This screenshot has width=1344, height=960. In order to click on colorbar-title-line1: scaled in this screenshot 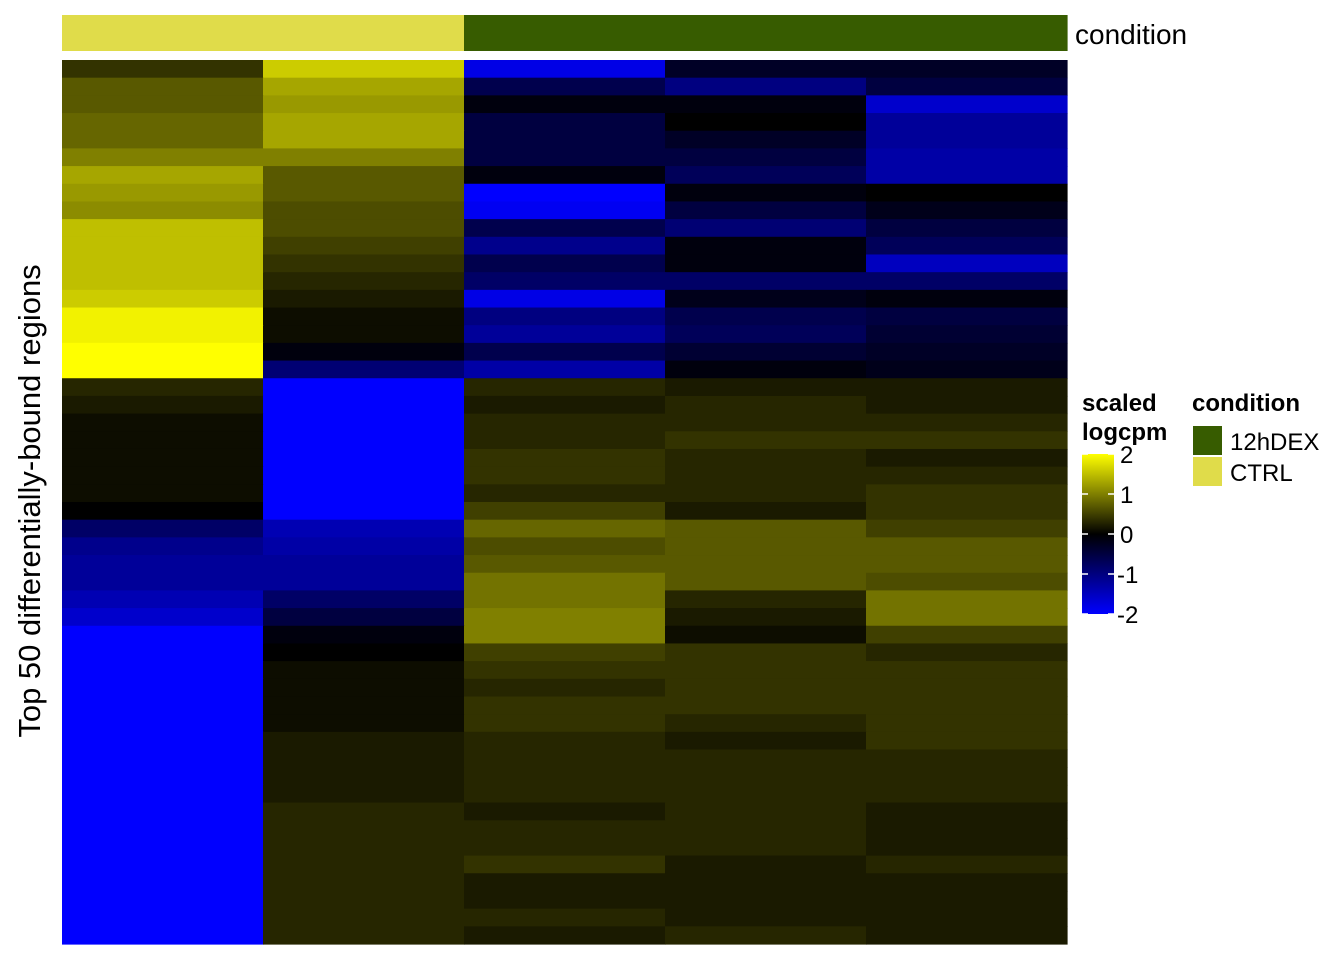, I will do `click(1119, 403)`.